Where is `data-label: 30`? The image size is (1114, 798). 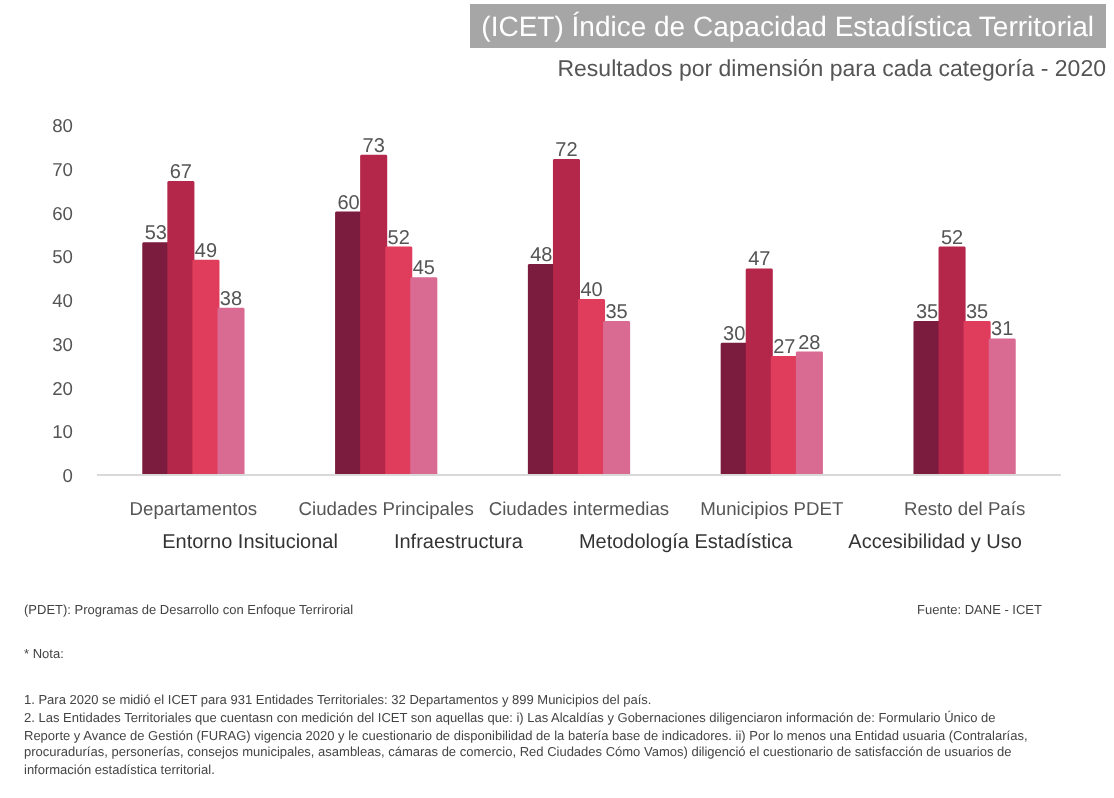
data-label: 30 is located at coordinates (735, 334).